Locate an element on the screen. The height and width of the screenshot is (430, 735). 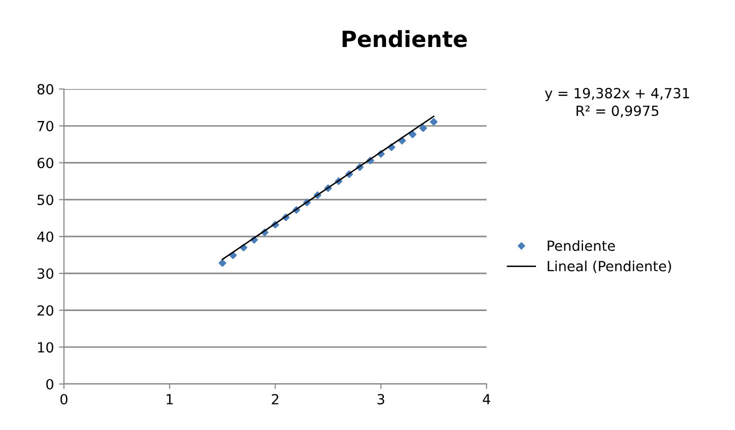
x-tick-label: 0 is located at coordinates (64, 399).